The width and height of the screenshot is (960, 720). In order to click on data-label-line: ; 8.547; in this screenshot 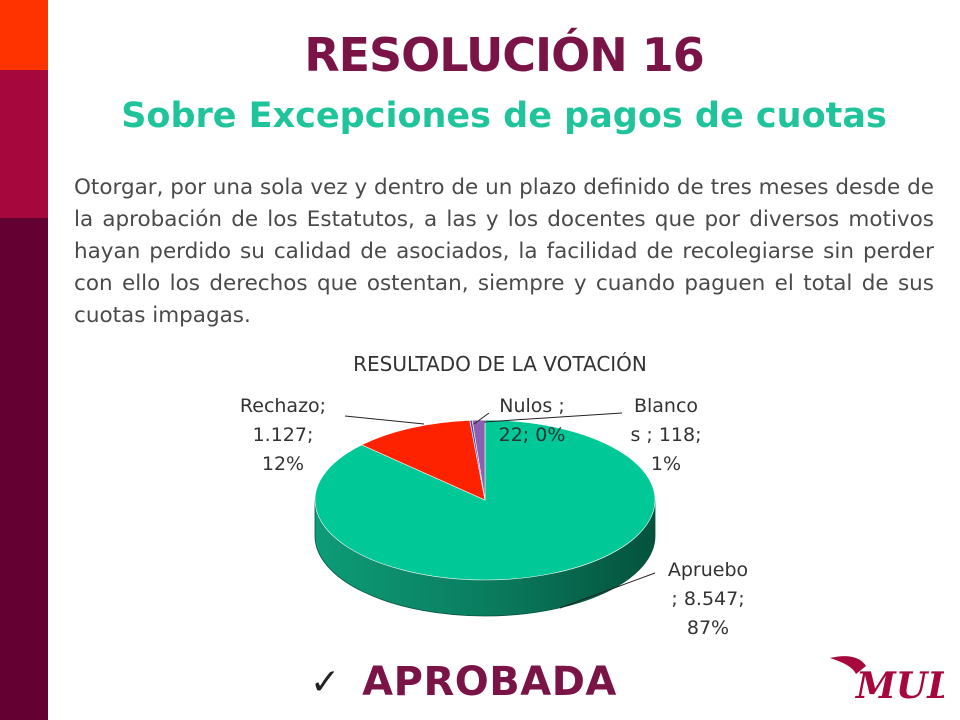, I will do `click(708, 599)`.